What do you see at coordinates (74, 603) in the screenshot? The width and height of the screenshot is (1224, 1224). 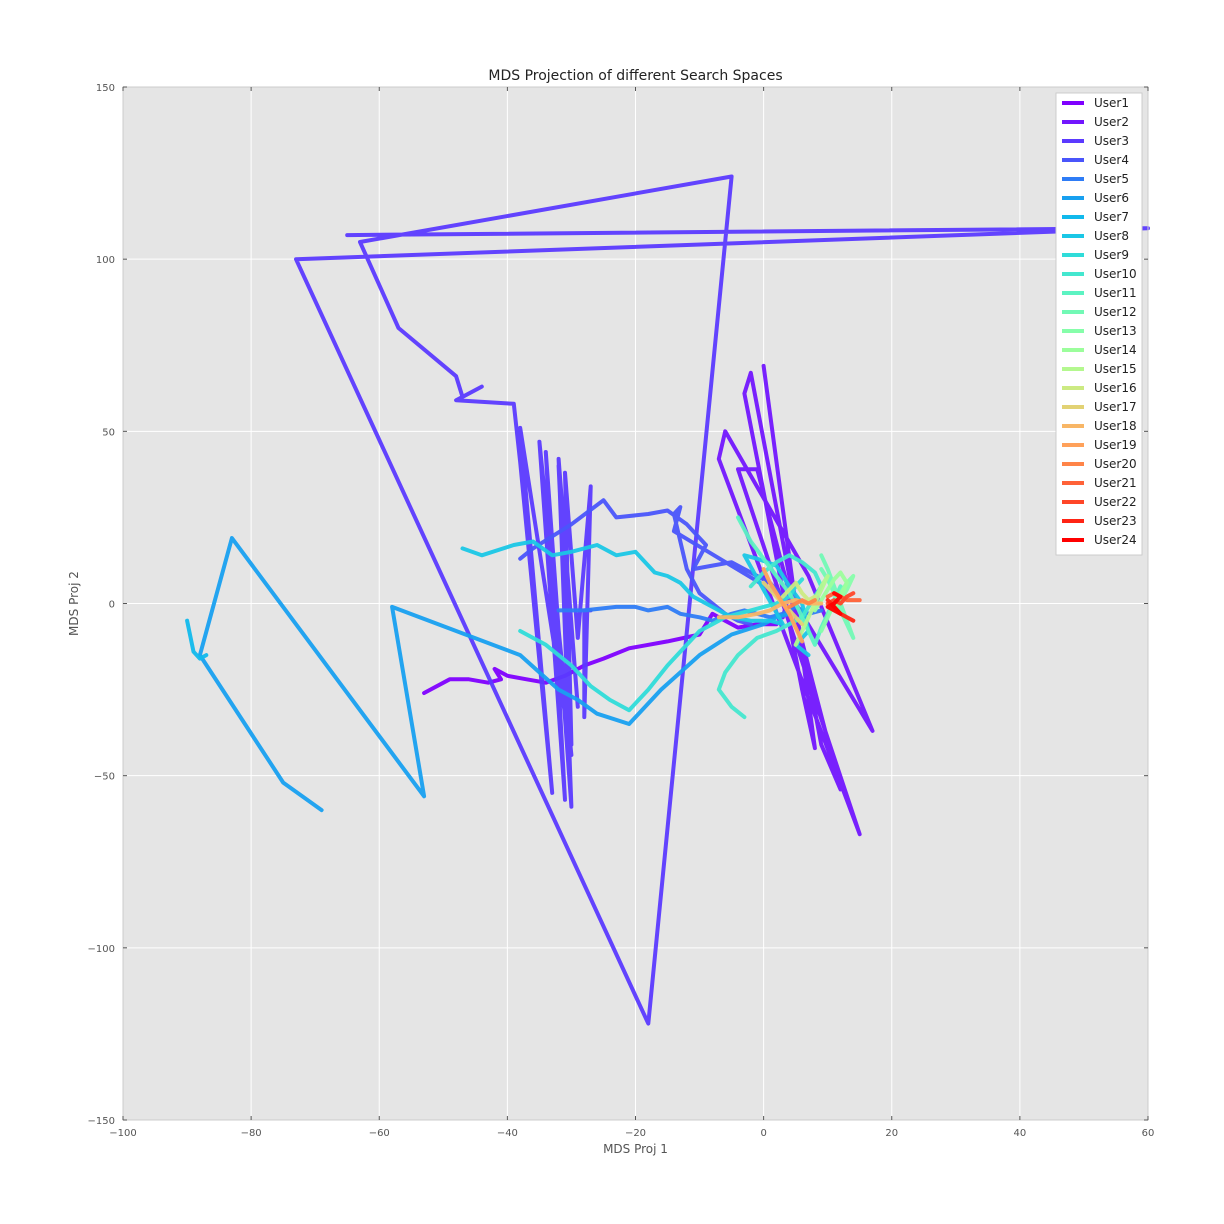 I see `y-axis-title: MDS Proj 2` at bounding box center [74, 603].